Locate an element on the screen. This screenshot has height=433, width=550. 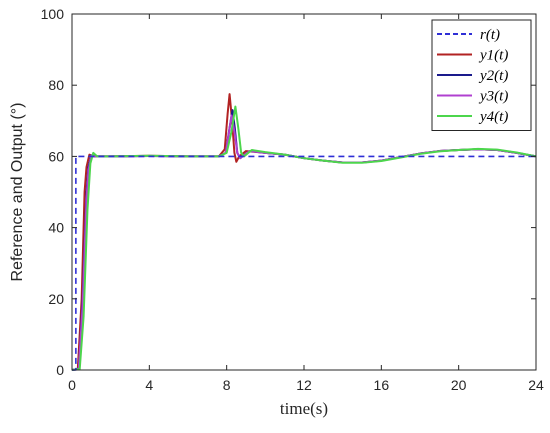
y-tick-label: 100 is located at coordinates (53, 14).